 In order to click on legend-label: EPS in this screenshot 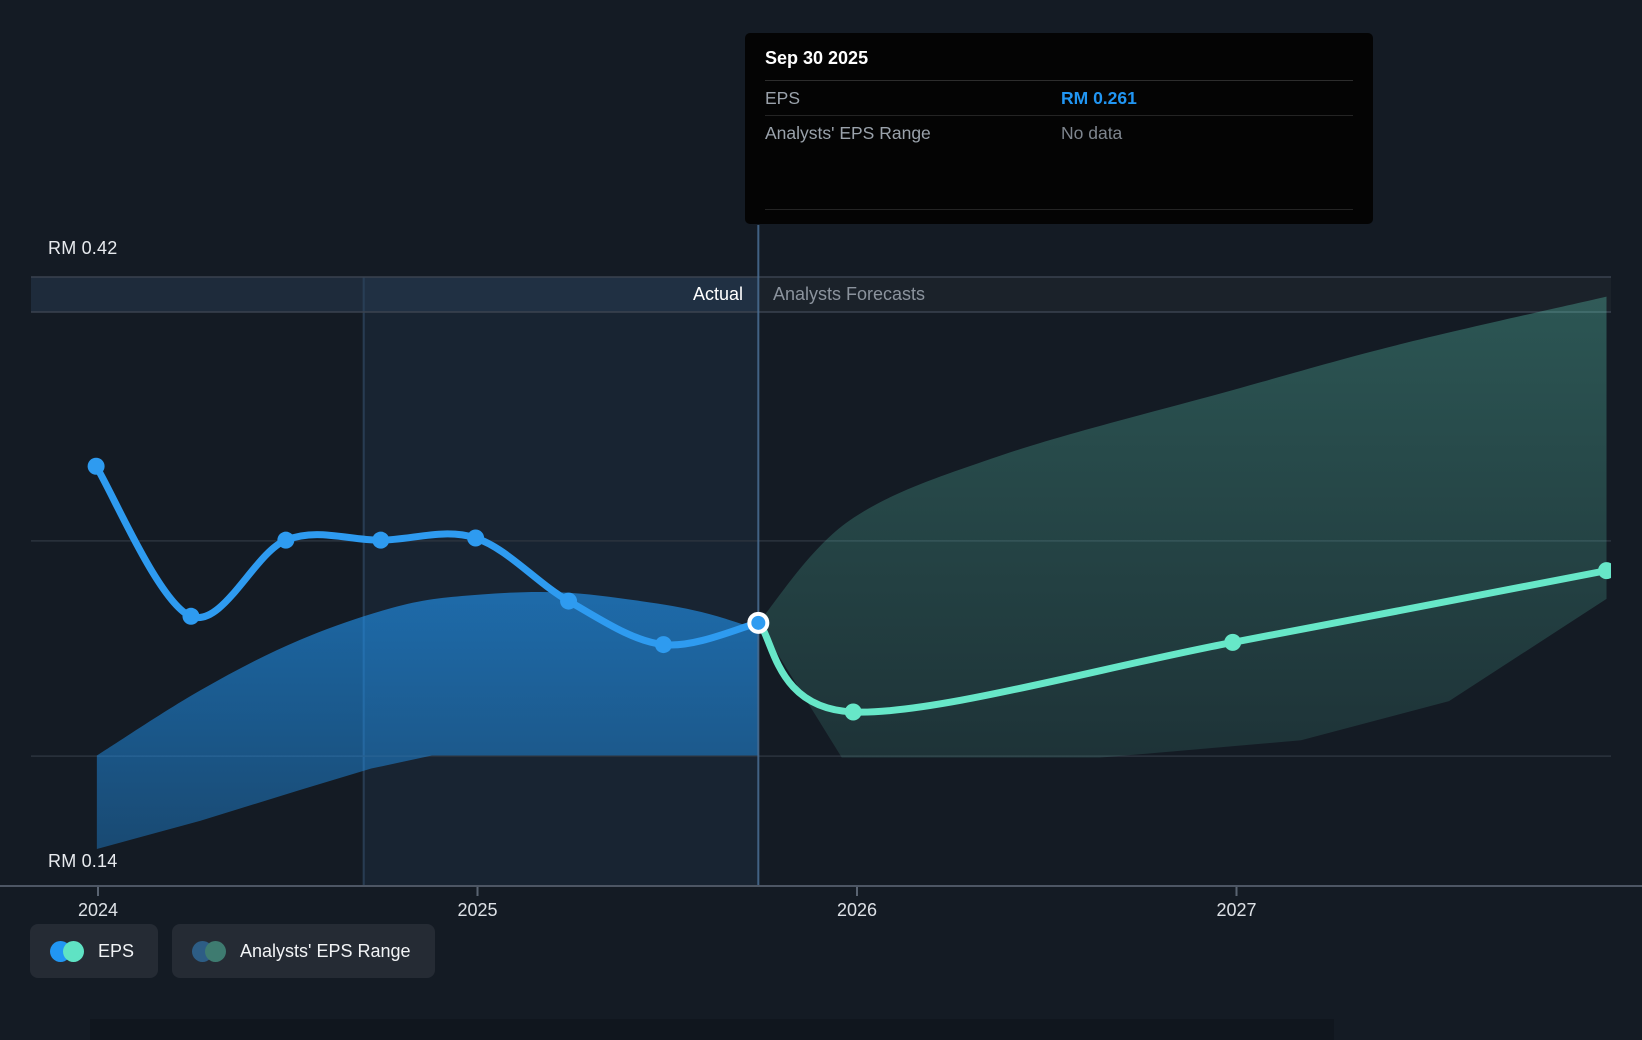, I will do `click(116, 950)`.